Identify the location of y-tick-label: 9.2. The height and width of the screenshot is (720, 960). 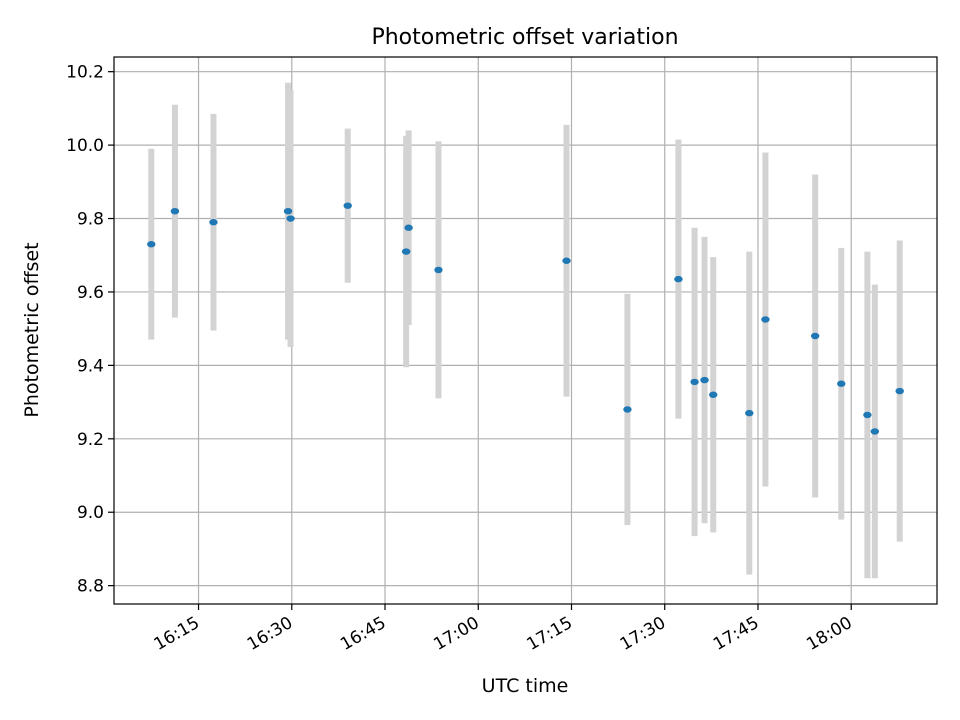
(90, 440).